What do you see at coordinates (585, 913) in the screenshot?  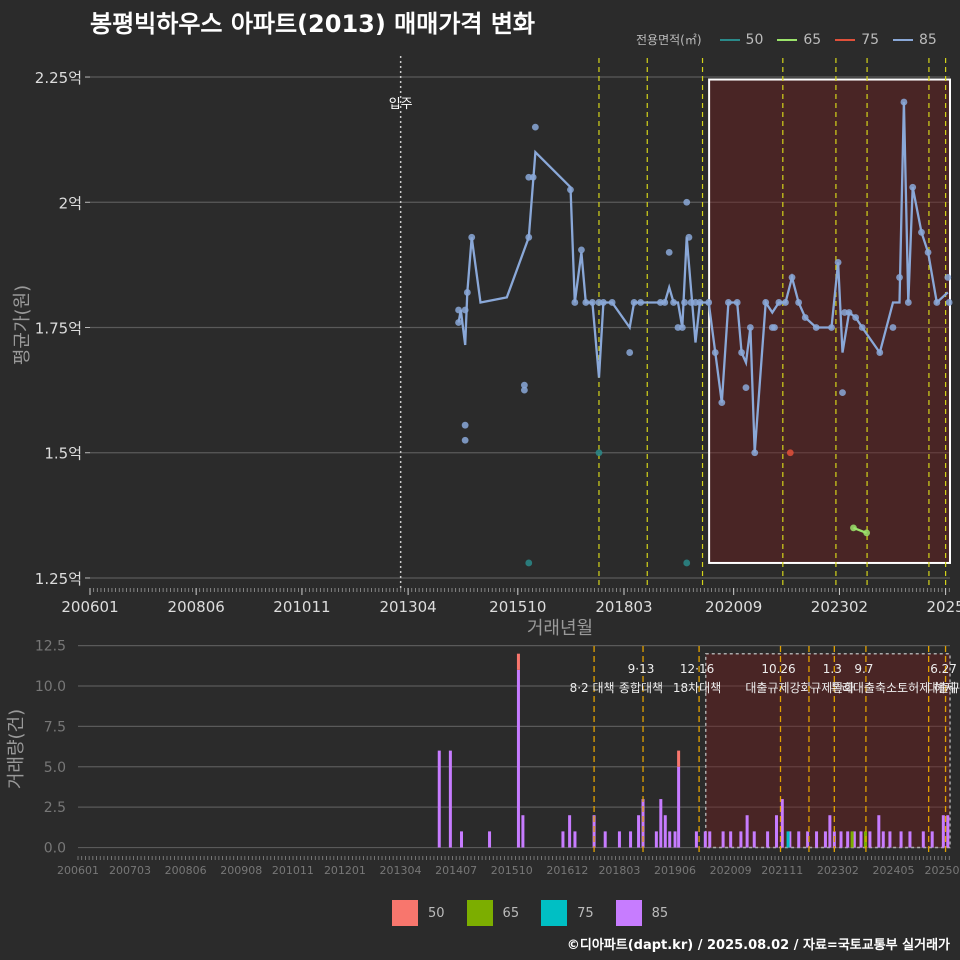 I see `bar-legend-label-75: 75` at bounding box center [585, 913].